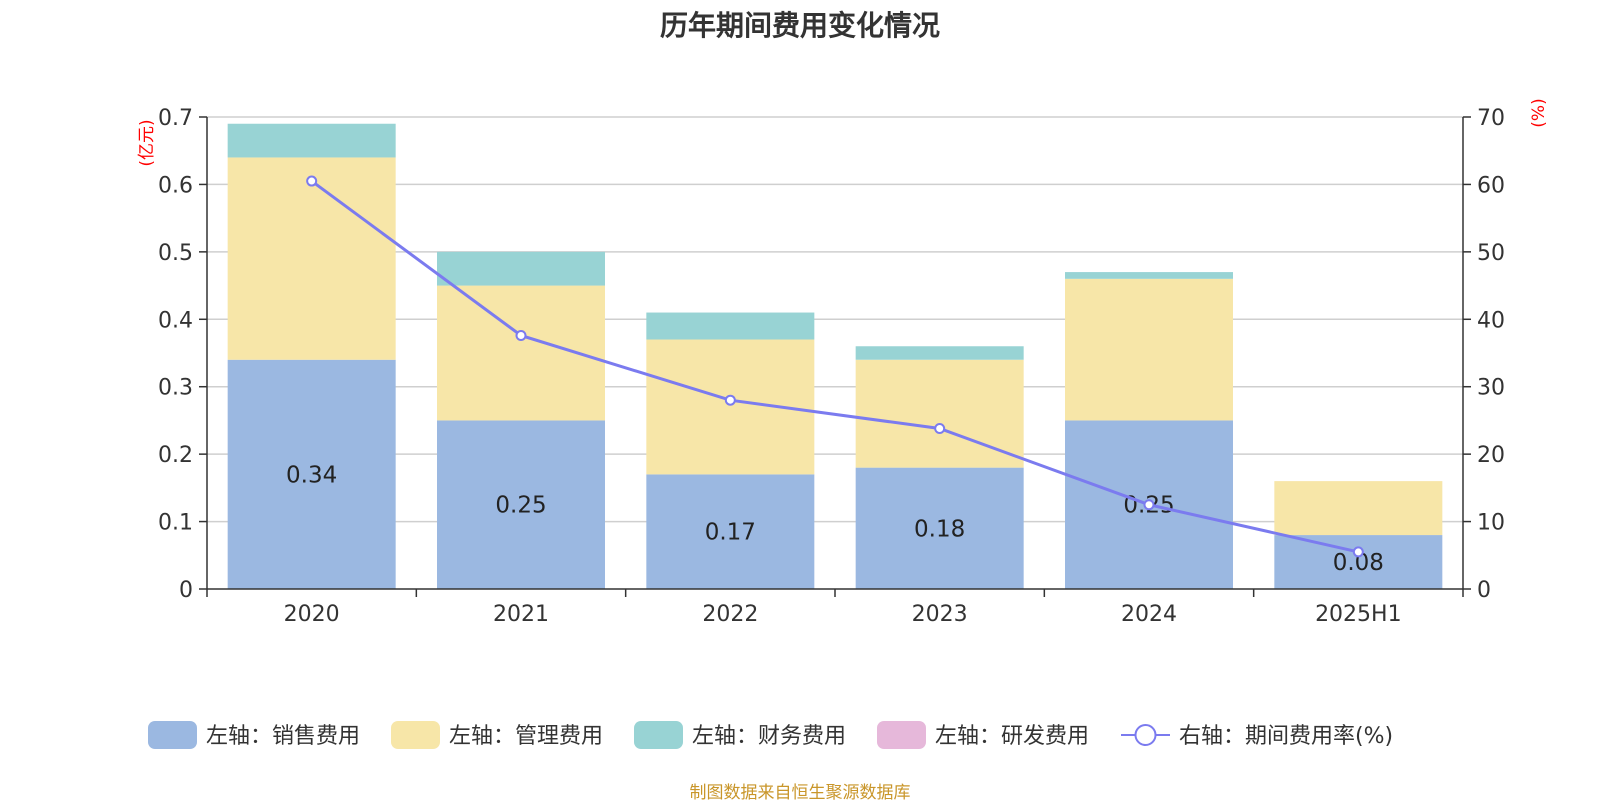  I want to click on right-tick-label: 10, so click(1491, 523).